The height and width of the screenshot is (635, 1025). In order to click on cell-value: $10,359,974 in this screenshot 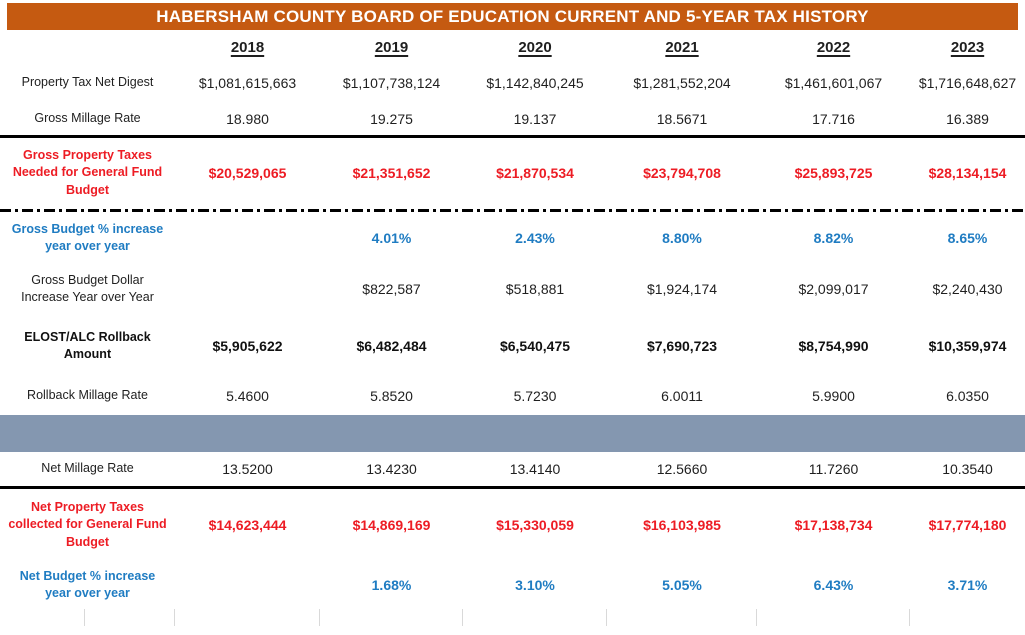, I will do `click(967, 346)`.